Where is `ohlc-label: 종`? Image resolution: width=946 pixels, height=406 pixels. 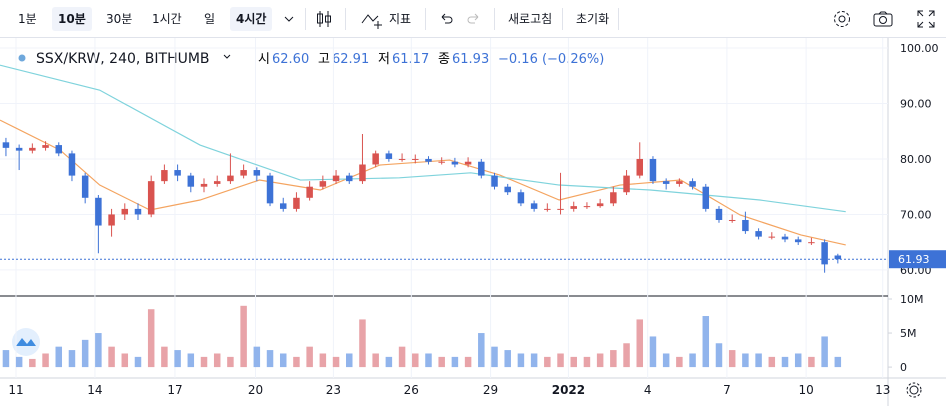 ohlc-label: 종 is located at coordinates (444, 59).